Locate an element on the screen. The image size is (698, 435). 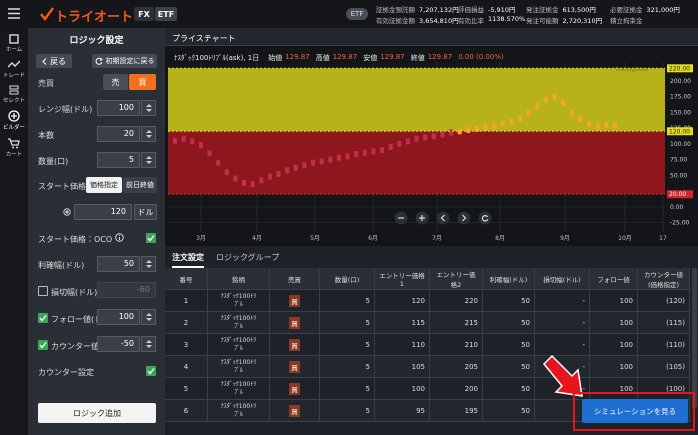
cell-text: 5 is located at coordinates (367, 388).